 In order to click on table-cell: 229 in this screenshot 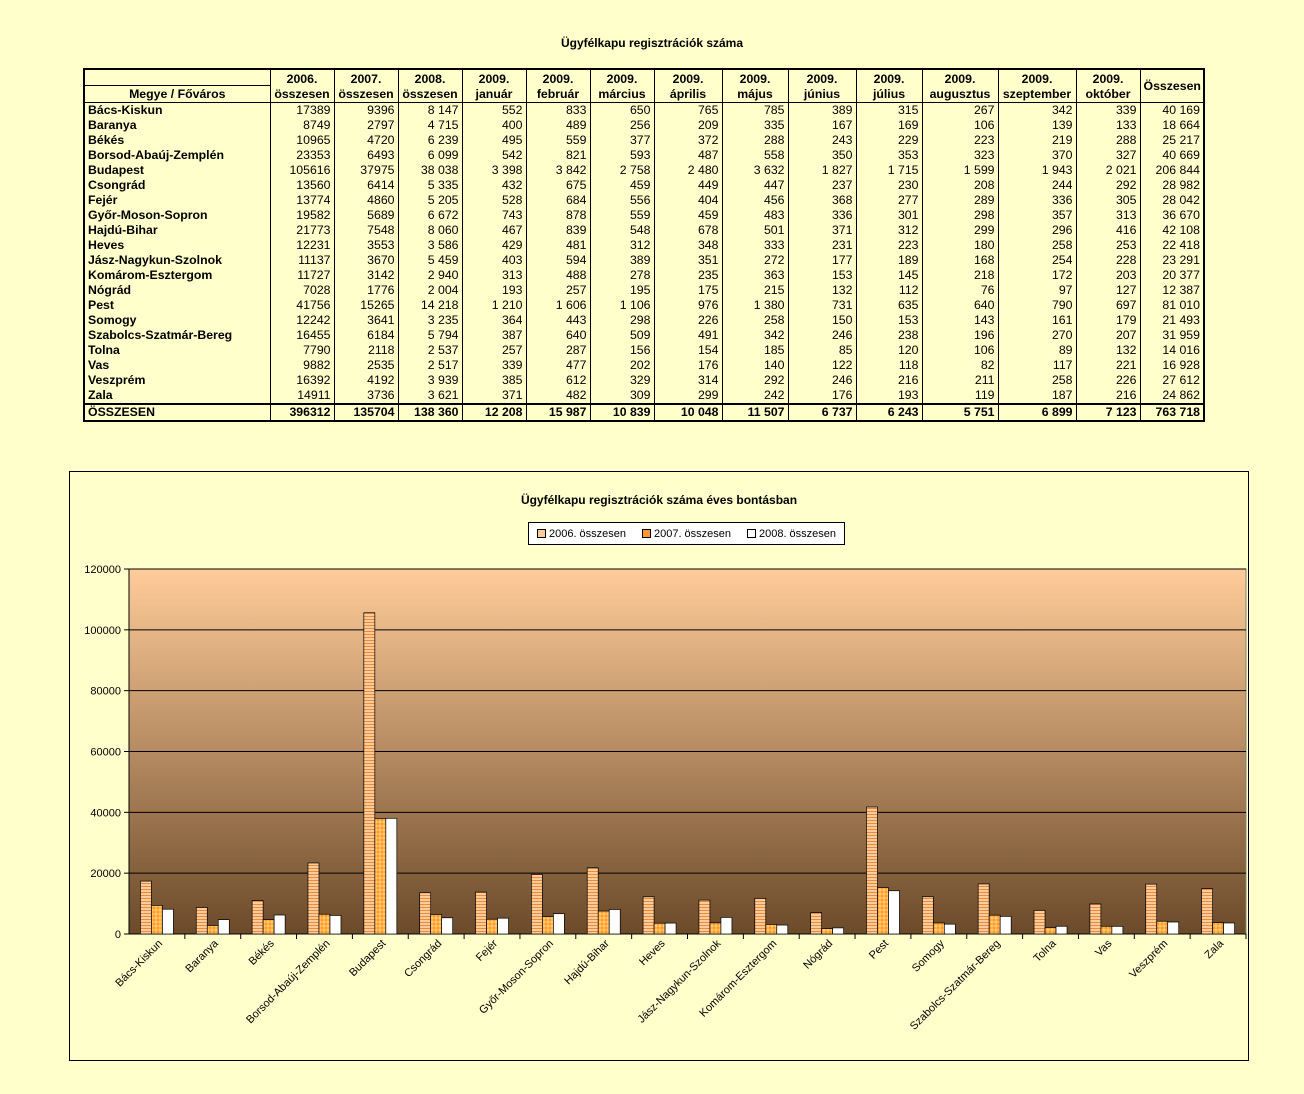, I will do `click(889, 140)`.